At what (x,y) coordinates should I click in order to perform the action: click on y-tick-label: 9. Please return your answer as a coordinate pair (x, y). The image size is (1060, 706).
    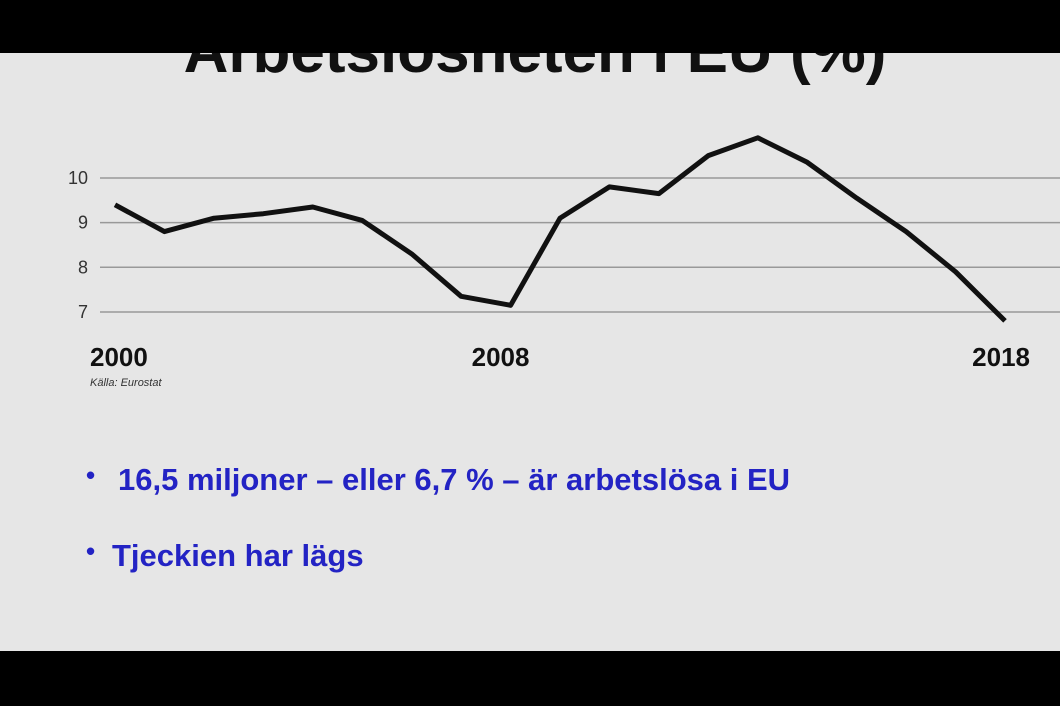
    Looking at the image, I should click on (83, 223).